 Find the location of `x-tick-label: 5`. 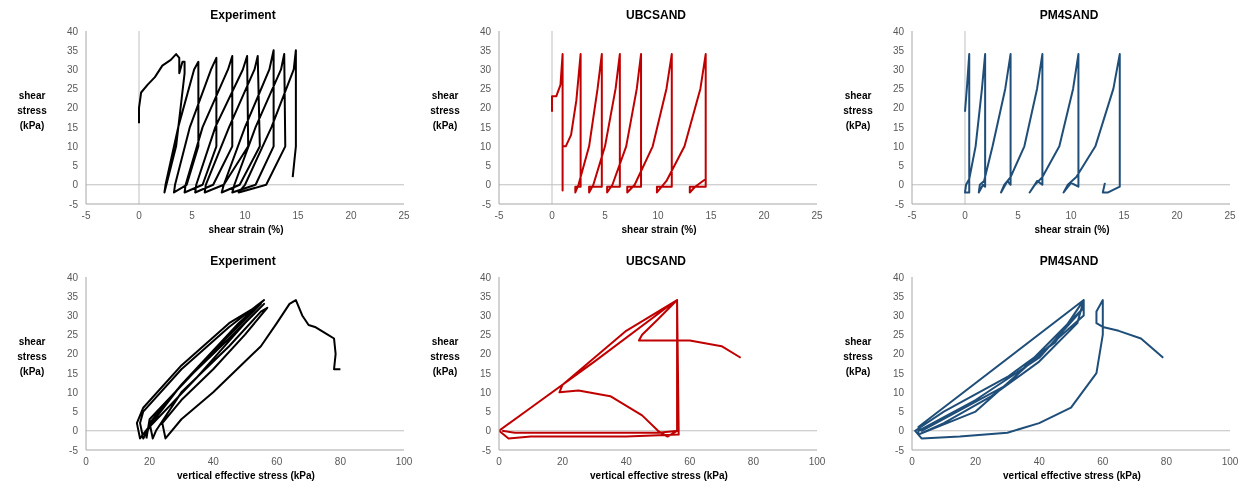

x-tick-label: 5 is located at coordinates (1018, 216).